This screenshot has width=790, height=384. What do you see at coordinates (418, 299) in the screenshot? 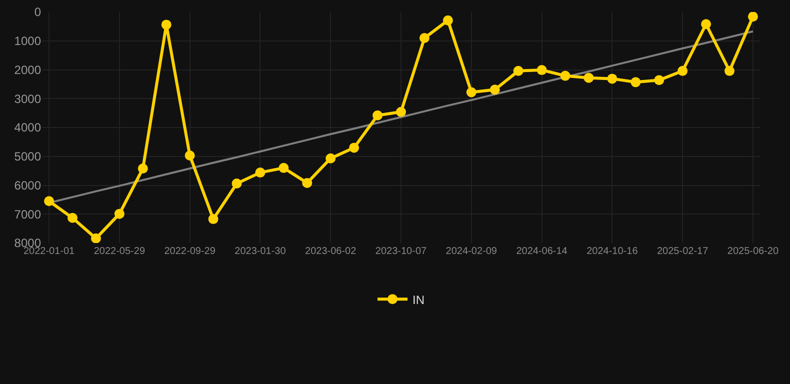
I see `legend-label: IN` at bounding box center [418, 299].